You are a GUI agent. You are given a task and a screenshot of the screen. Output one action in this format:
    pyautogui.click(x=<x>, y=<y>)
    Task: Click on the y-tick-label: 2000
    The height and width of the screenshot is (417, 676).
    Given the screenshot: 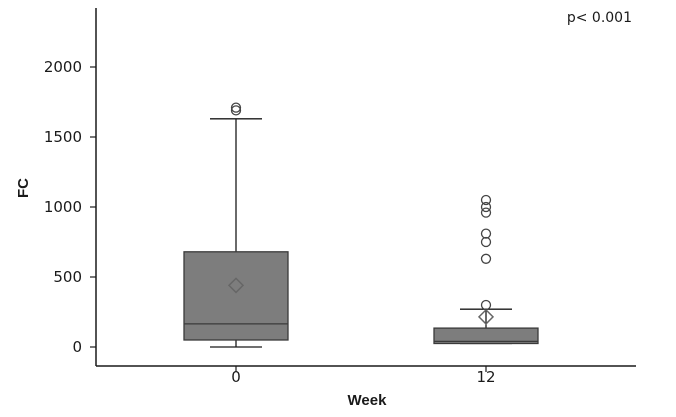 What is the action you would take?
    pyautogui.click(x=63, y=67)
    